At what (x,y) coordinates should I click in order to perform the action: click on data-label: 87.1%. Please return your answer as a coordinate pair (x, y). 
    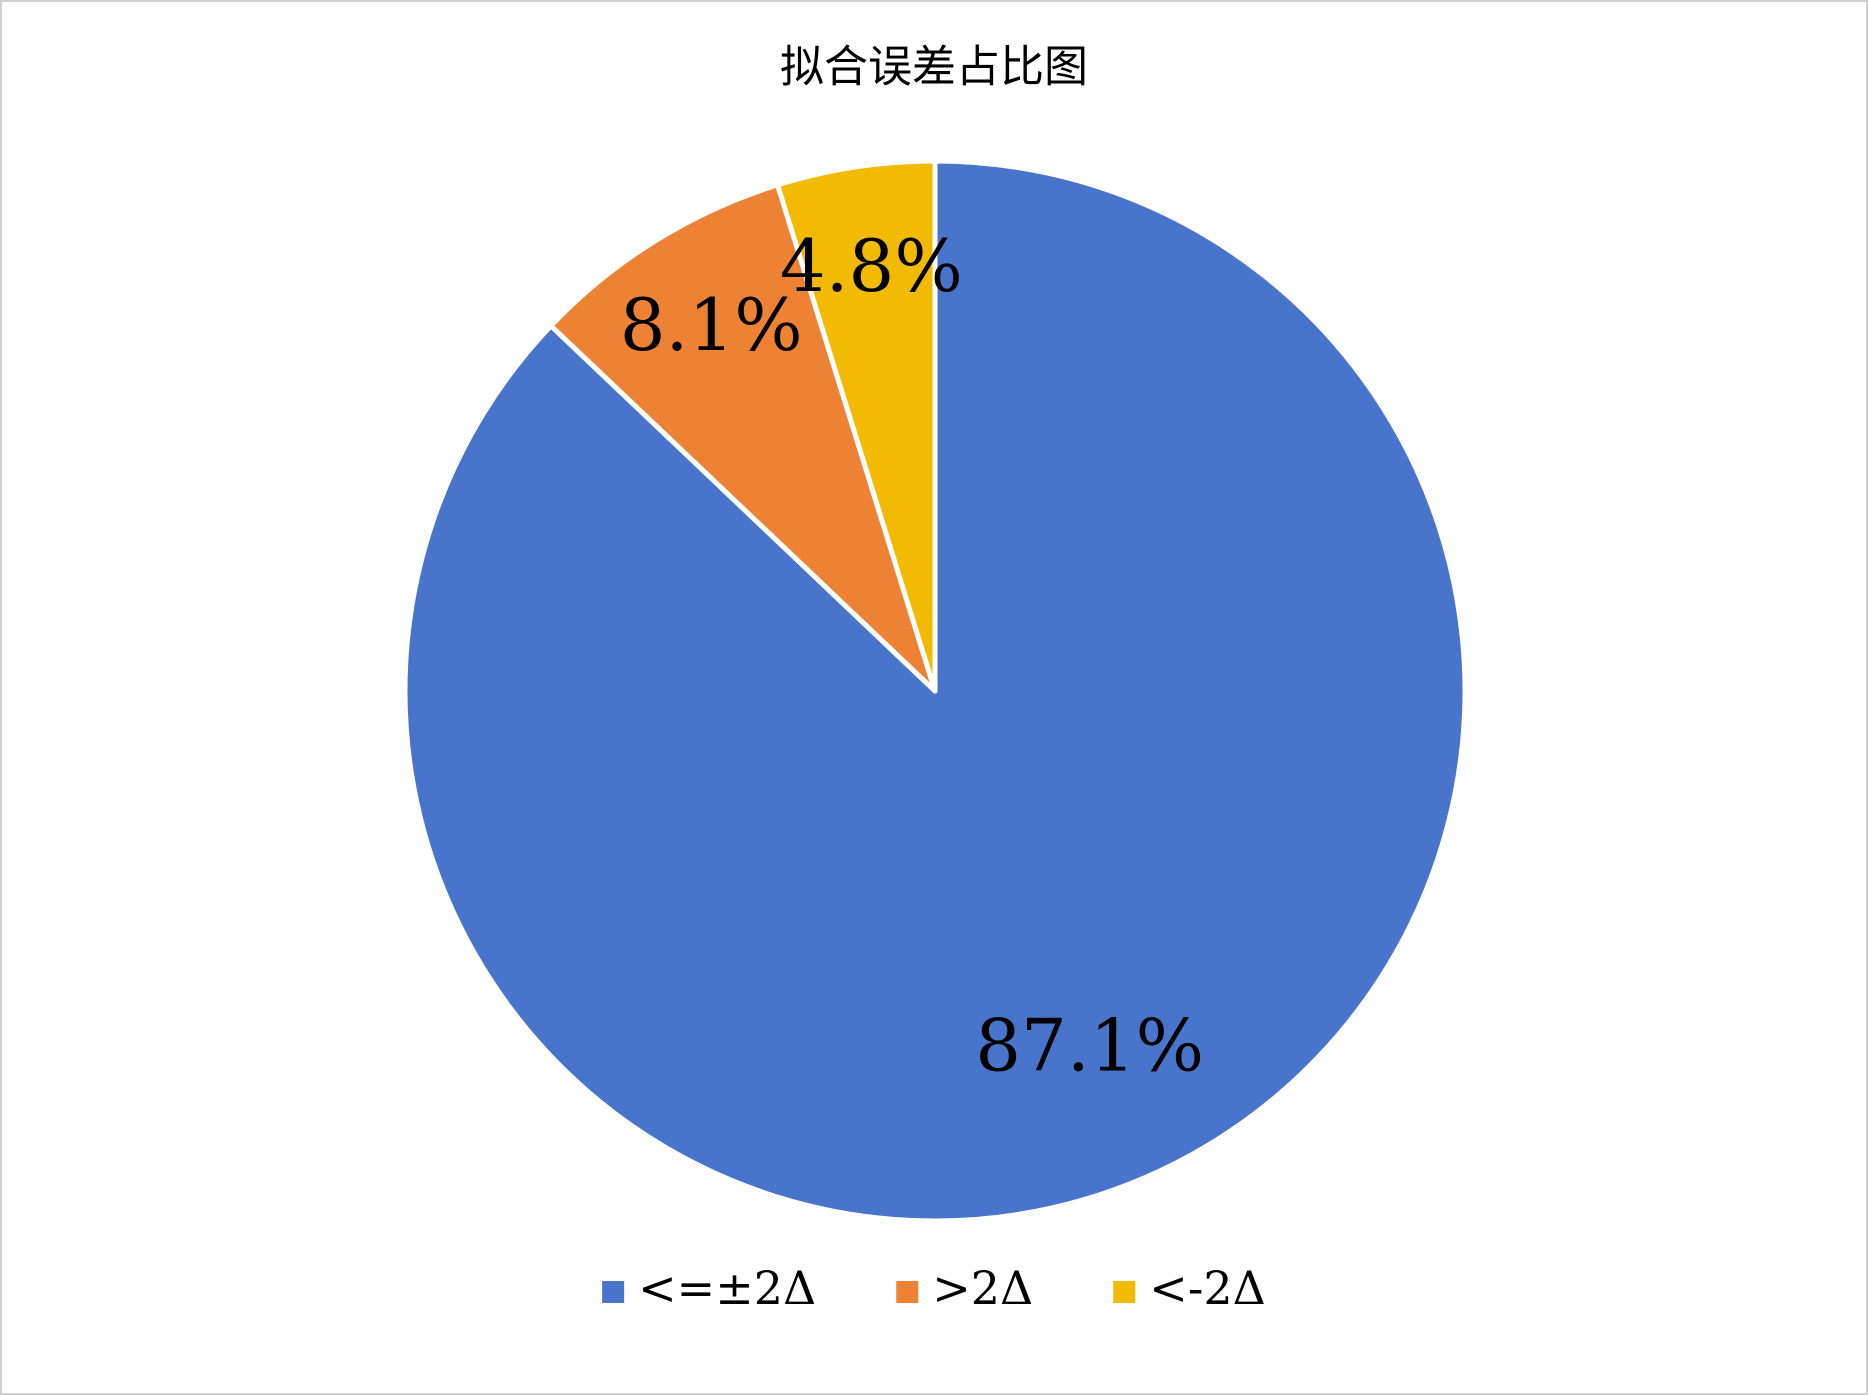
    Looking at the image, I should click on (1089, 1045).